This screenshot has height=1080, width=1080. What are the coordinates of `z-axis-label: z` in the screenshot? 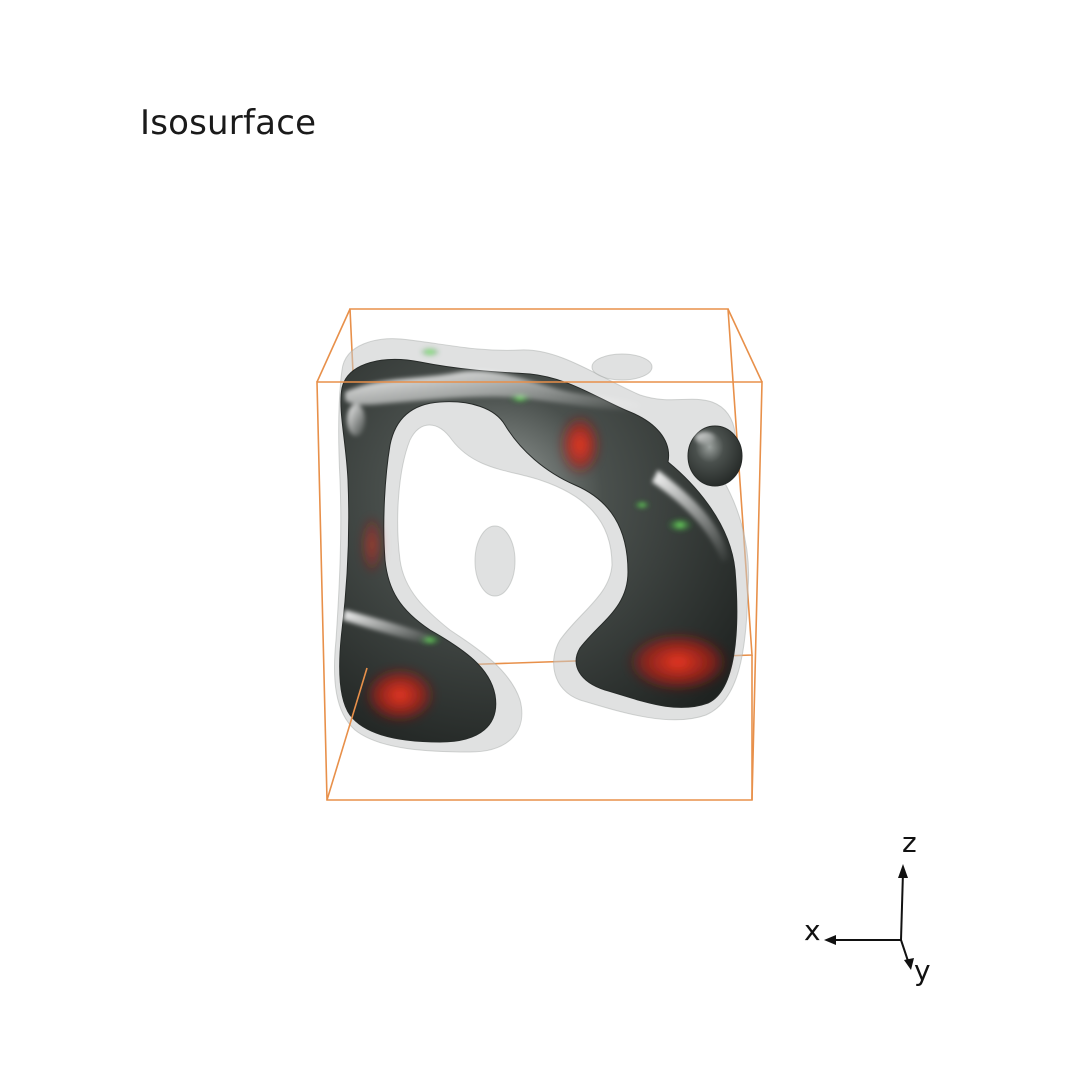 It's located at (909, 842).